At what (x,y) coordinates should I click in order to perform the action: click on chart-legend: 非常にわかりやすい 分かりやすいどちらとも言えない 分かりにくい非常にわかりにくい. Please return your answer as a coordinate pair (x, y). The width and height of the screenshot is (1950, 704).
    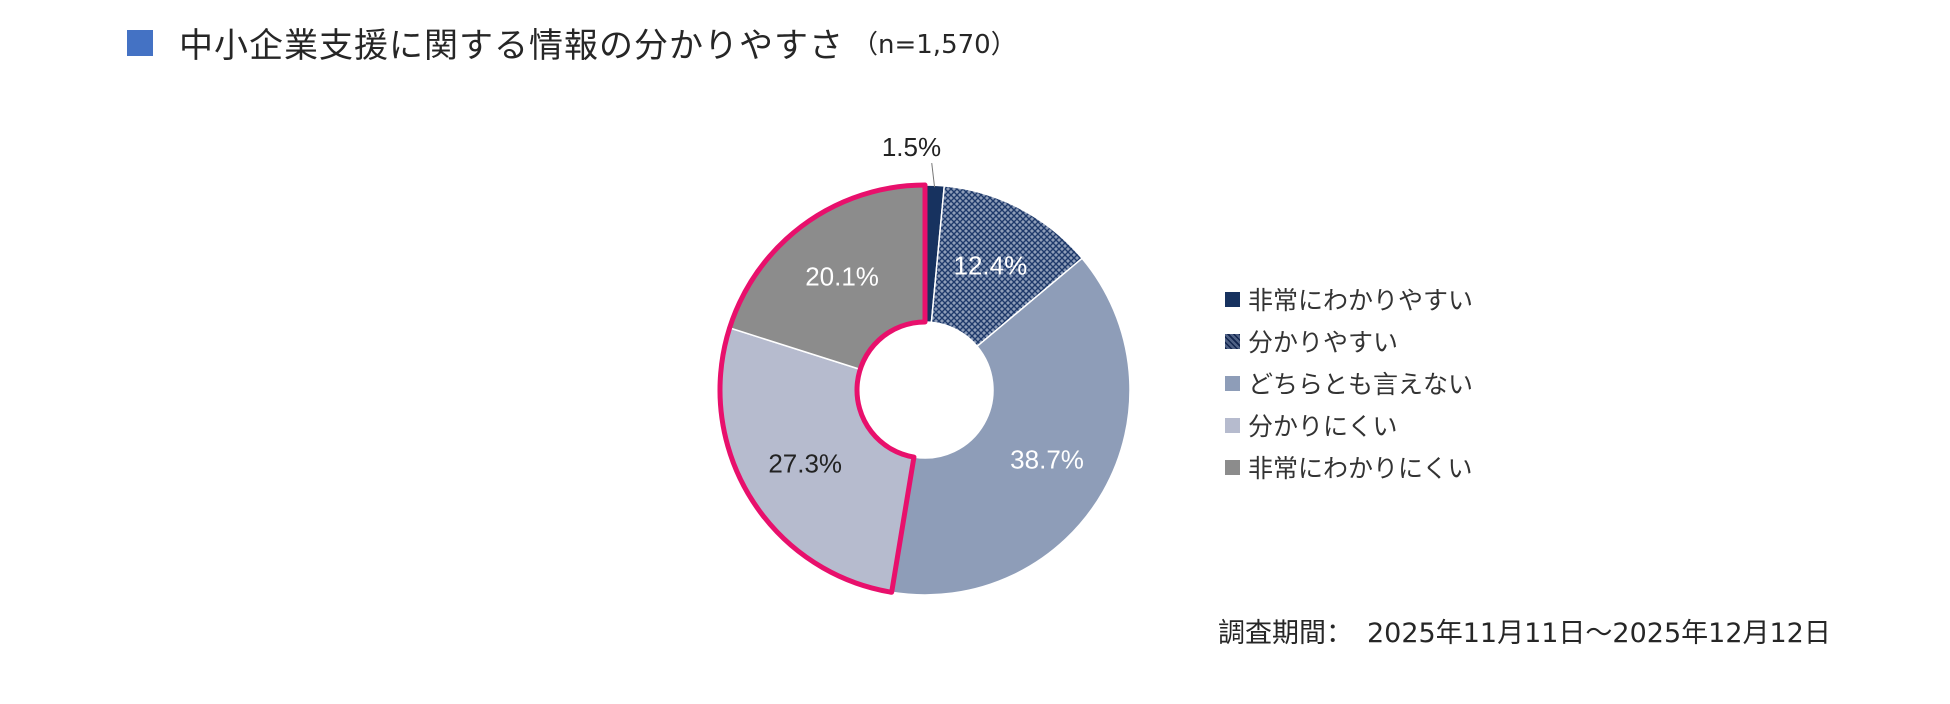
    Looking at the image, I should click on (1349, 383).